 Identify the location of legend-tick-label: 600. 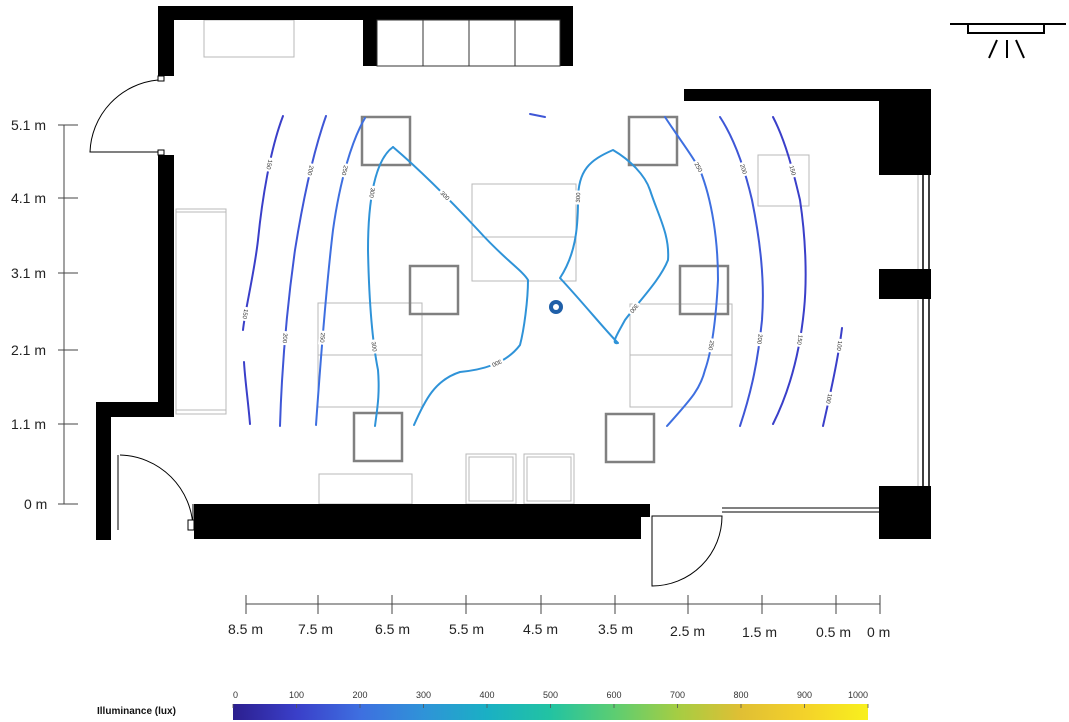
(613, 695).